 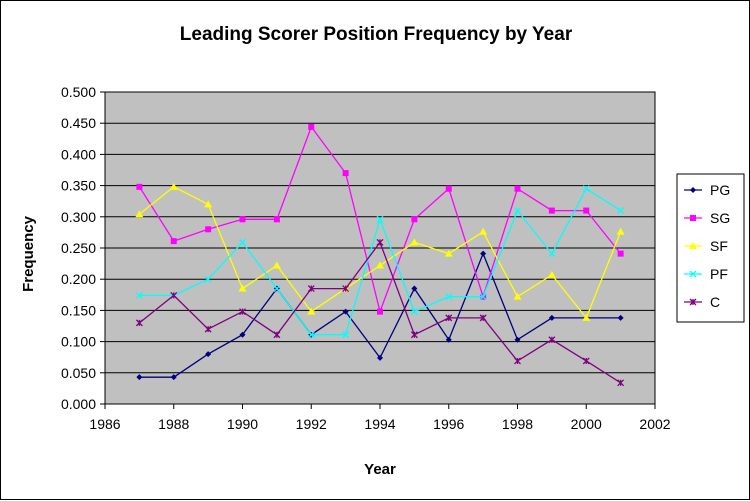 What do you see at coordinates (78, 373) in the screenshot?
I see `y-tick-label: 0.050` at bounding box center [78, 373].